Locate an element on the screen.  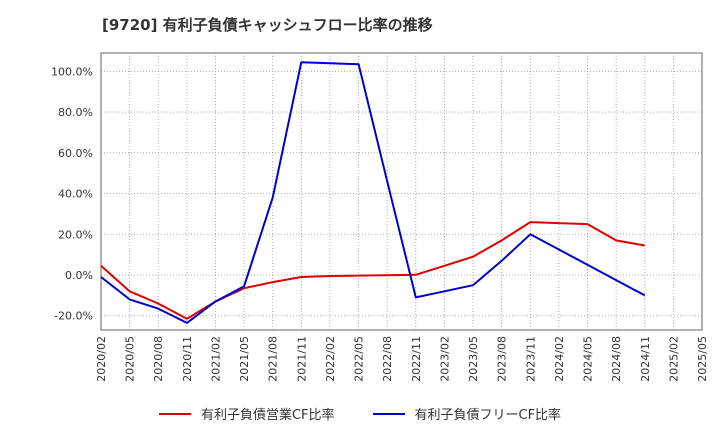
y-tick-label: 60.0% is located at coordinates (75, 153).